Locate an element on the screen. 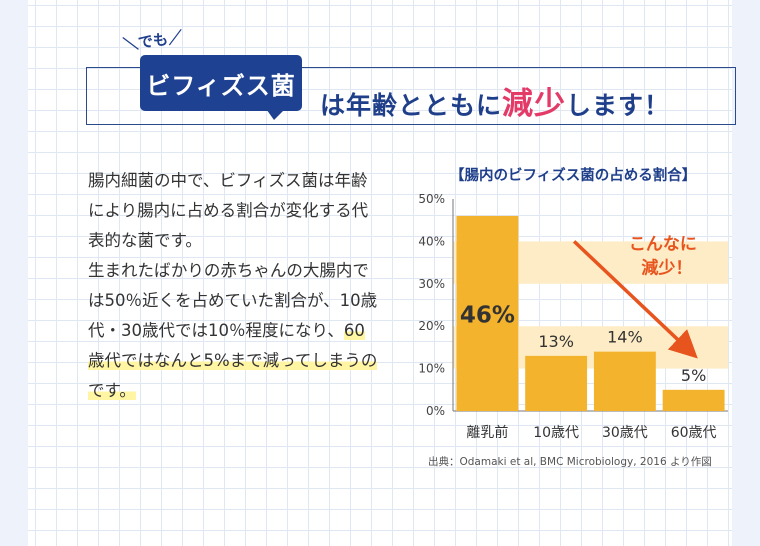  x-tick-label: 離乳前 is located at coordinates (487, 432).